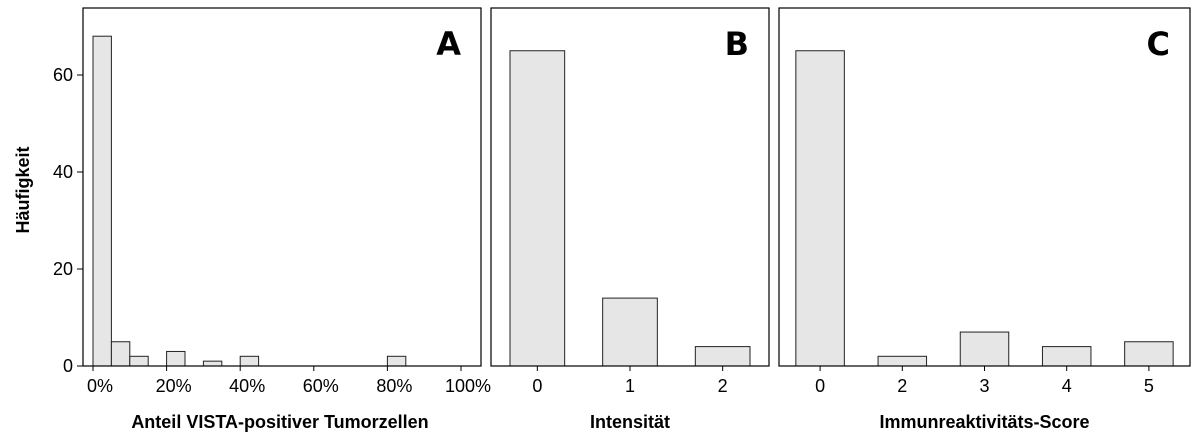  What do you see at coordinates (630, 386) in the screenshot?
I see `x-tick-label: 1` at bounding box center [630, 386].